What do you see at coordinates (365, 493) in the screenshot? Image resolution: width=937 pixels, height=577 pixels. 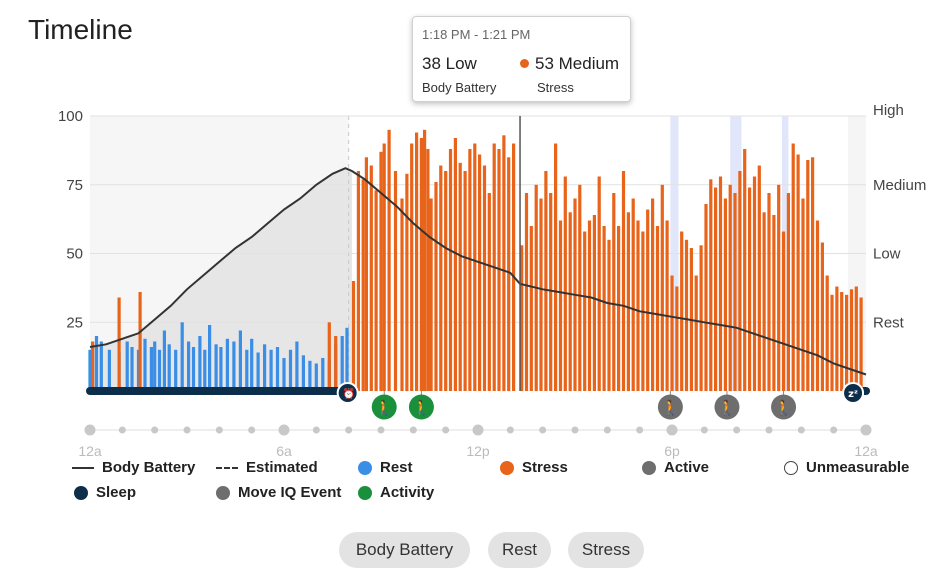 I see `activity-dot-icon` at bounding box center [365, 493].